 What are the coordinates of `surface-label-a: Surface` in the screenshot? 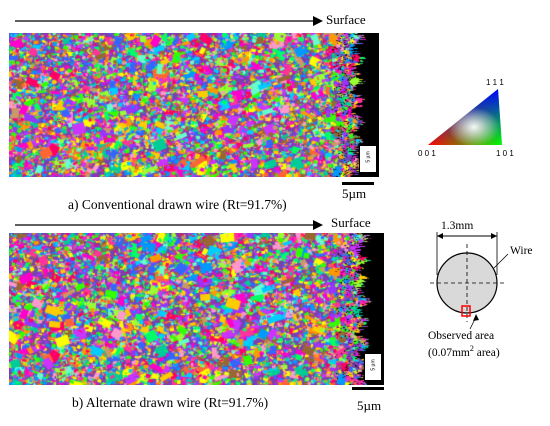 It's located at (346, 19).